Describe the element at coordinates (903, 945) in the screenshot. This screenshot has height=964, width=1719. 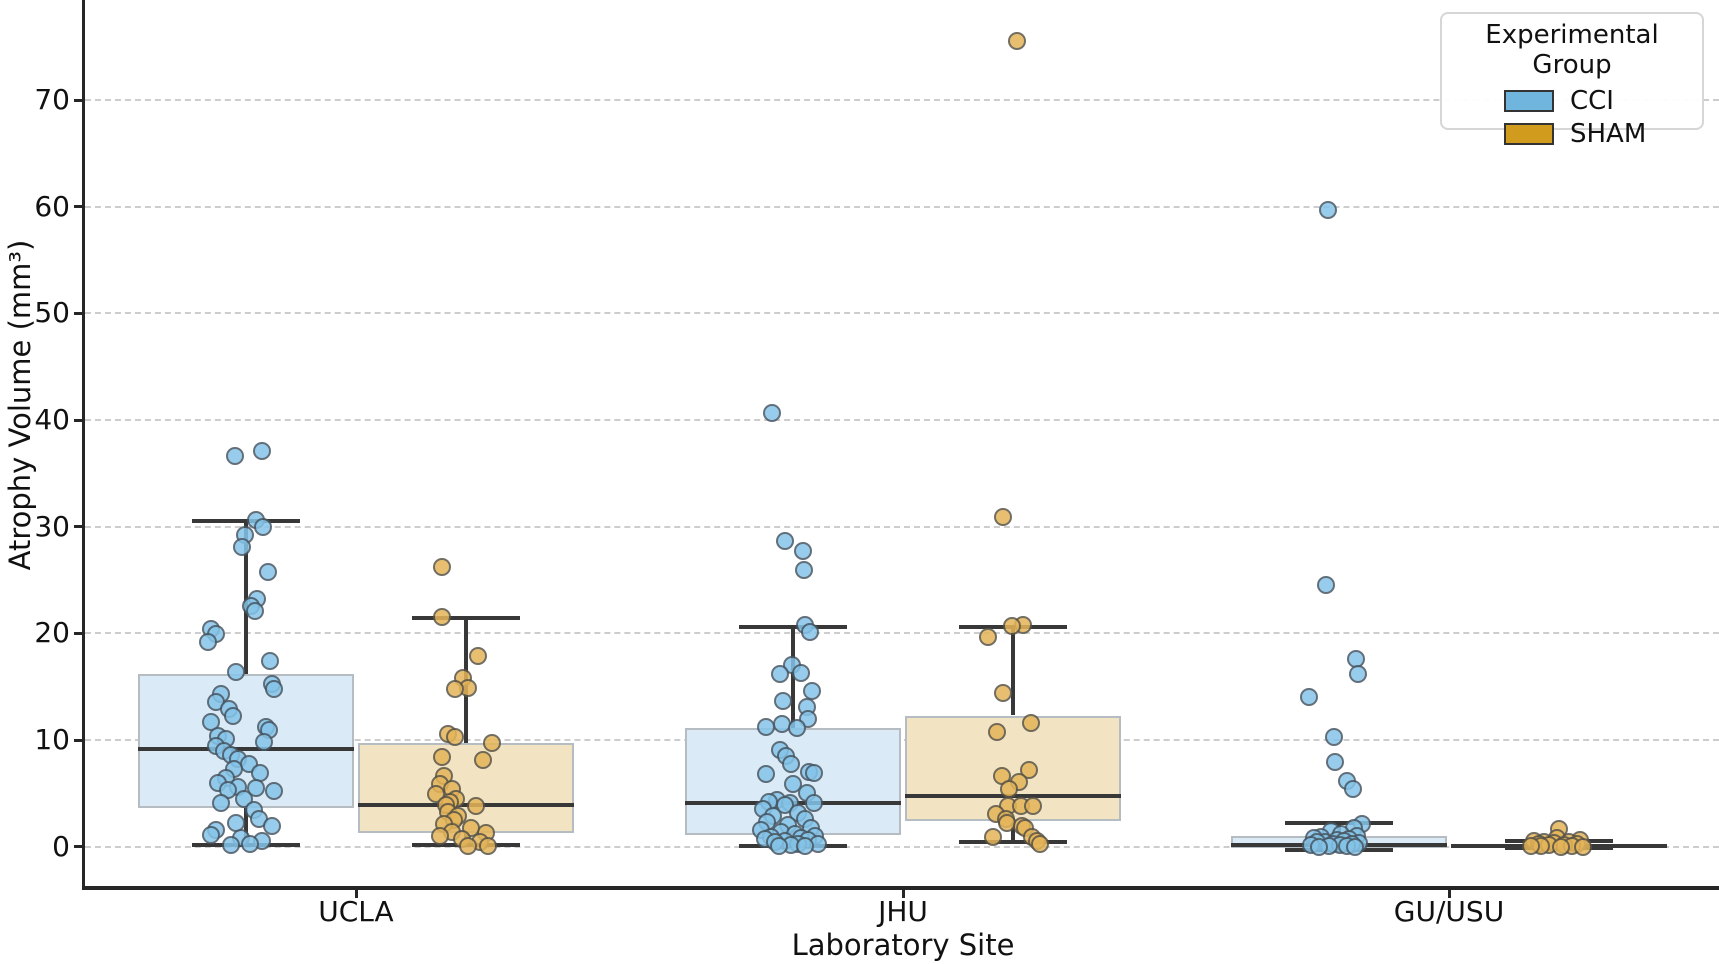
I see `x-axis-label: Laboratory Site` at that location.